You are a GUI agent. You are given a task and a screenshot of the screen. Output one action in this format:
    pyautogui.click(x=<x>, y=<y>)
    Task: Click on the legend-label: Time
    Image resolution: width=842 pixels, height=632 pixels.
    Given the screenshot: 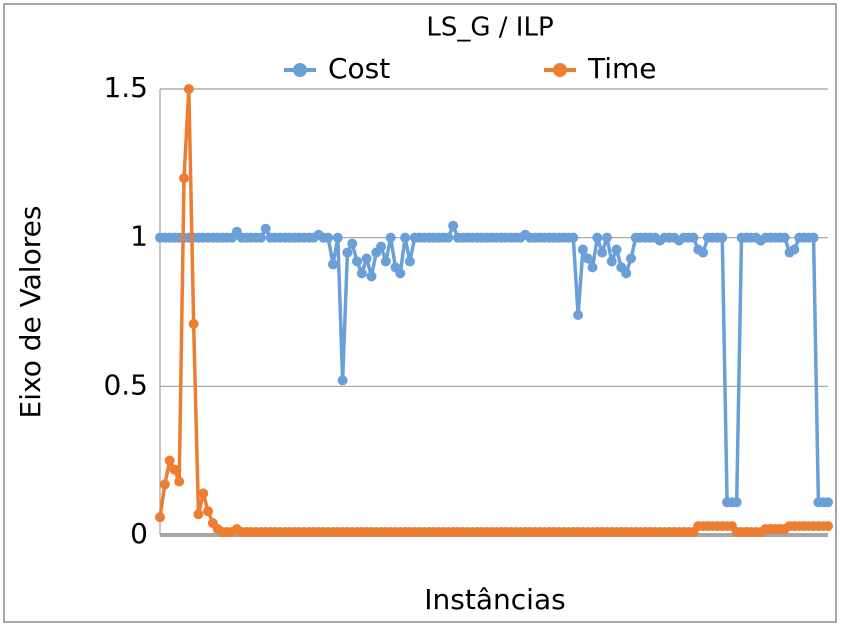 What is the action you would take?
    pyautogui.click(x=622, y=68)
    